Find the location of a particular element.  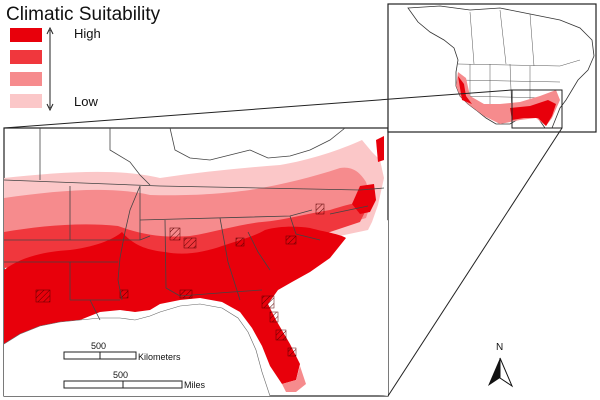

north-arrow-icon is located at coordinates (501, 372).